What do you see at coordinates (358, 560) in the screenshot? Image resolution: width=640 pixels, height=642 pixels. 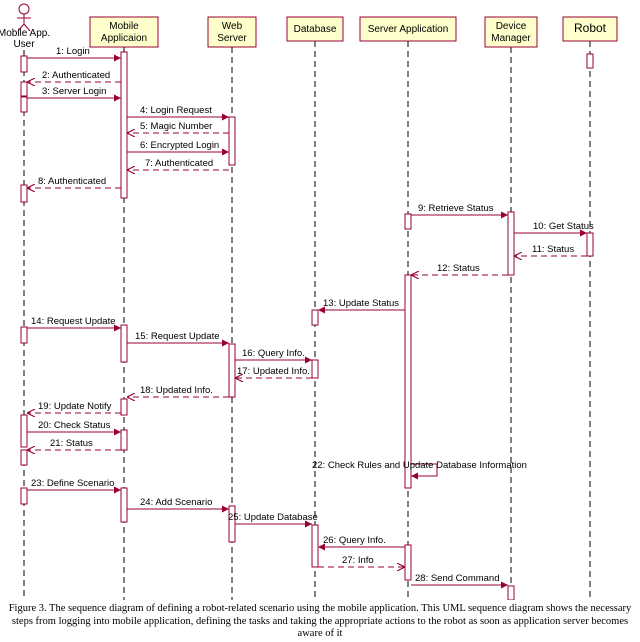 I see `message-label: 27: Info` at bounding box center [358, 560].